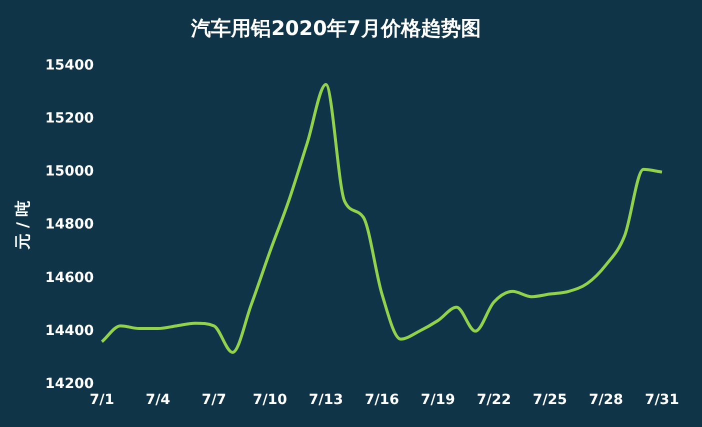  What do you see at coordinates (69, 224) in the screenshot?
I see `y-tick-label: 14800` at bounding box center [69, 224].